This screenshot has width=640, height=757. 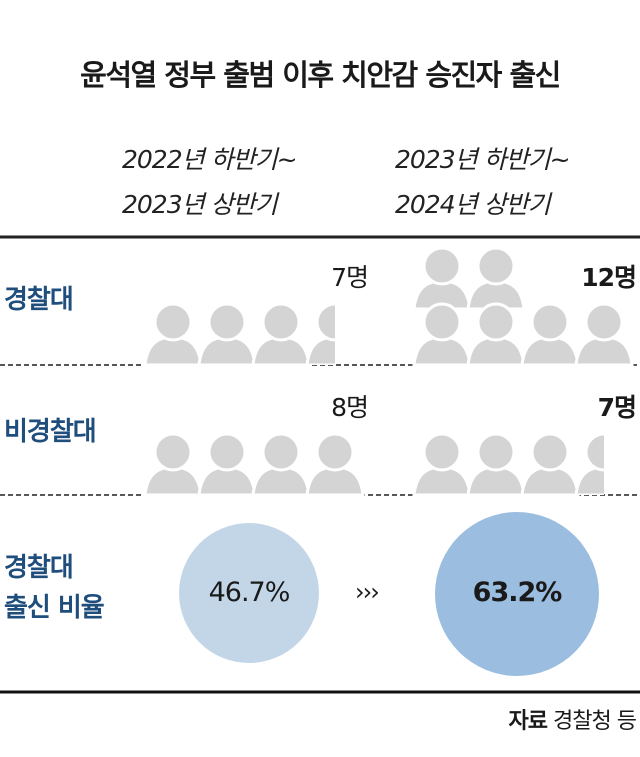 I want to click on ratio-label-line2: 출신 비율, so click(x=54, y=608).